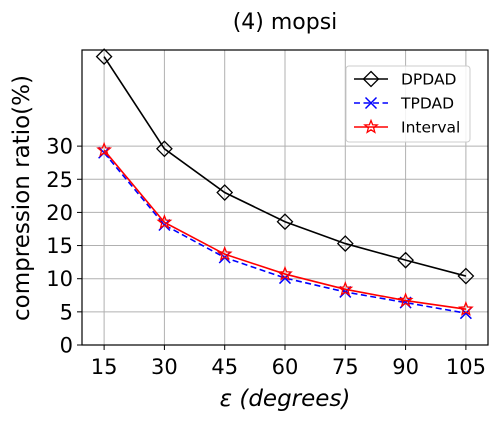 The height and width of the screenshot is (422, 502). Describe the element at coordinates (285, 22) in the screenshot. I see `chart-title: (4) mopsi` at that location.